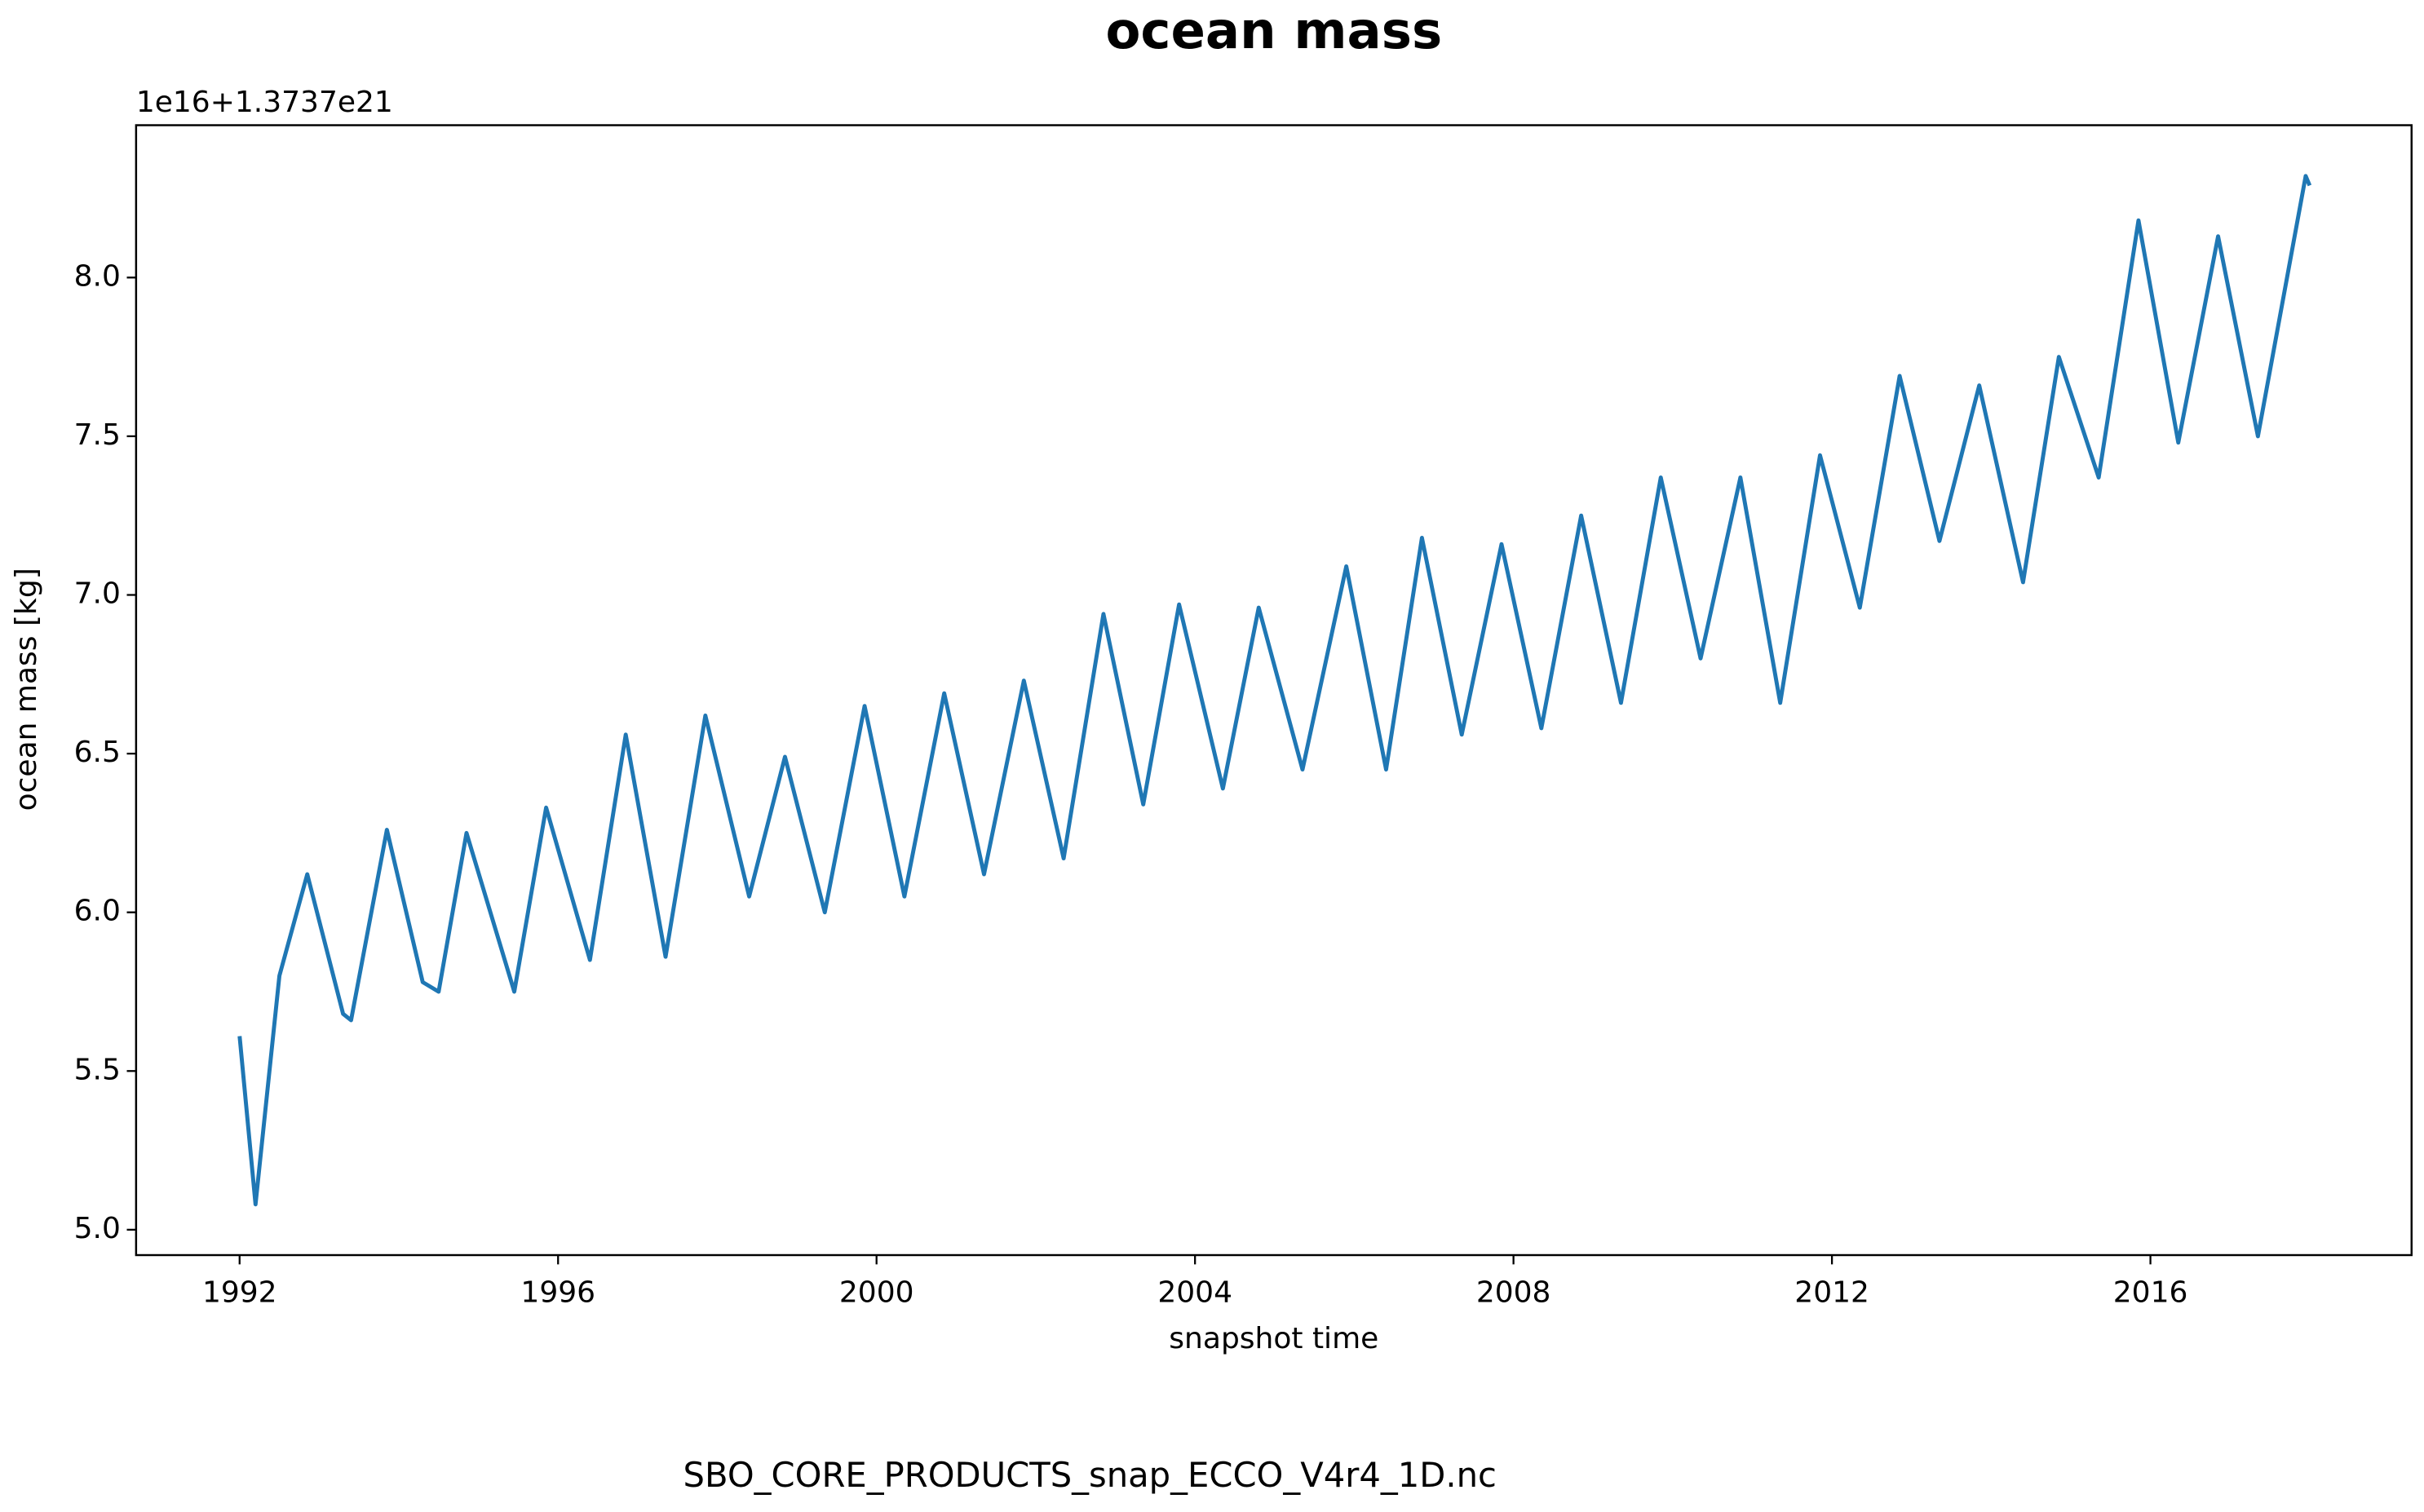  Describe the element at coordinates (557, 1292) in the screenshot. I see `x-tick-label: 1996` at that location.